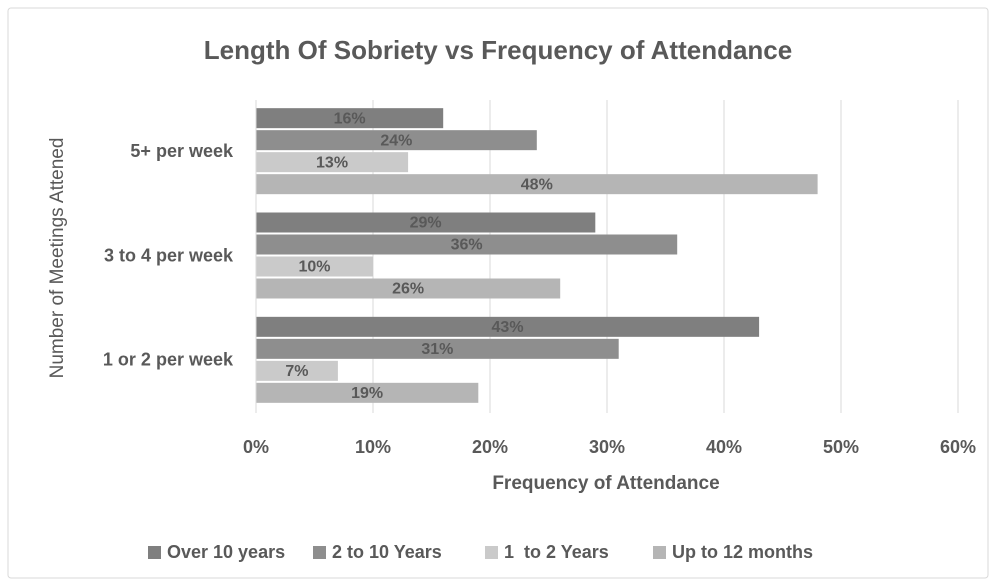 Image resolution: width=996 pixels, height=586 pixels. I want to click on x-tick-label: 50%, so click(841, 447).